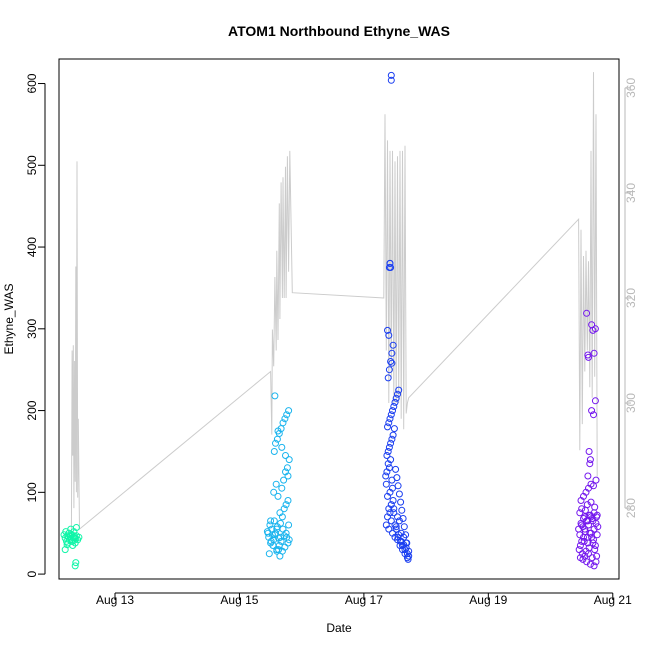 Image resolution: width=650 pixels, height=650 pixels. What do you see at coordinates (115, 600) in the screenshot?
I see `x-tick-label: Aug 13` at bounding box center [115, 600].